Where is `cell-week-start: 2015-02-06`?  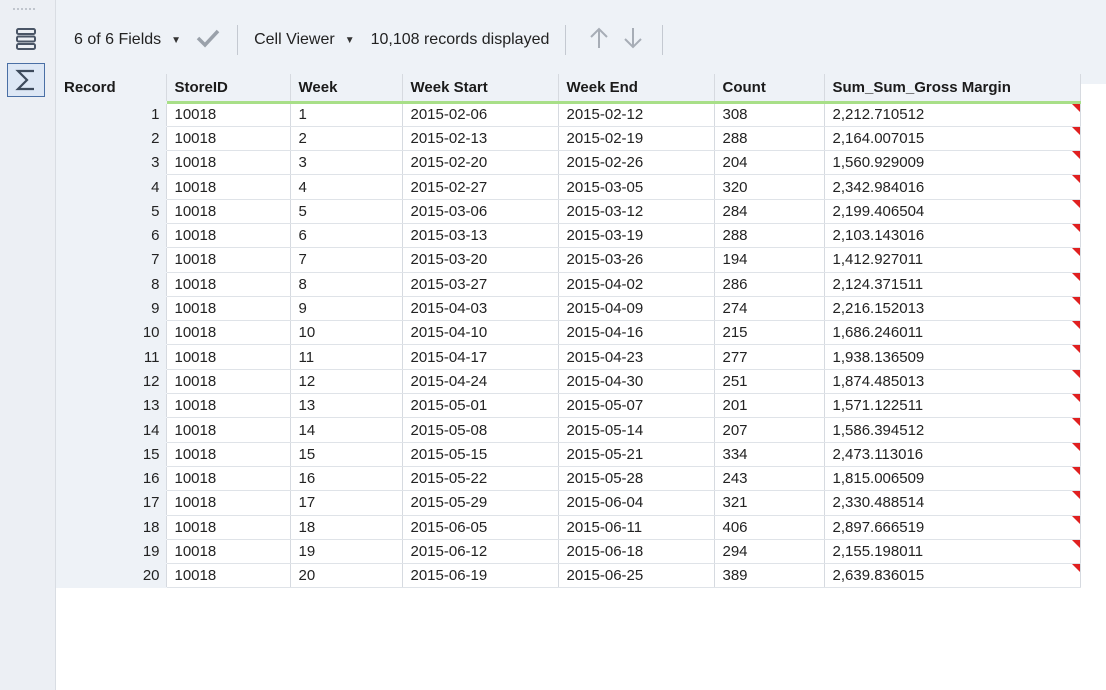 cell-week-start: 2015-02-06 is located at coordinates (480, 114).